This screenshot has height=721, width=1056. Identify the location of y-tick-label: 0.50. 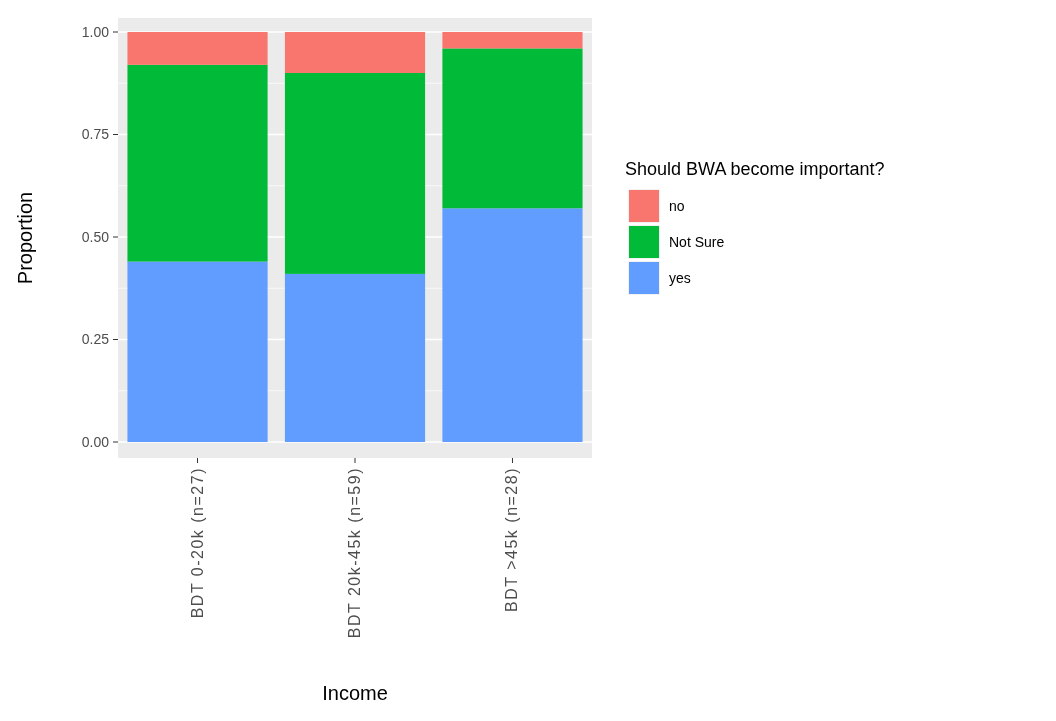
(95, 236).